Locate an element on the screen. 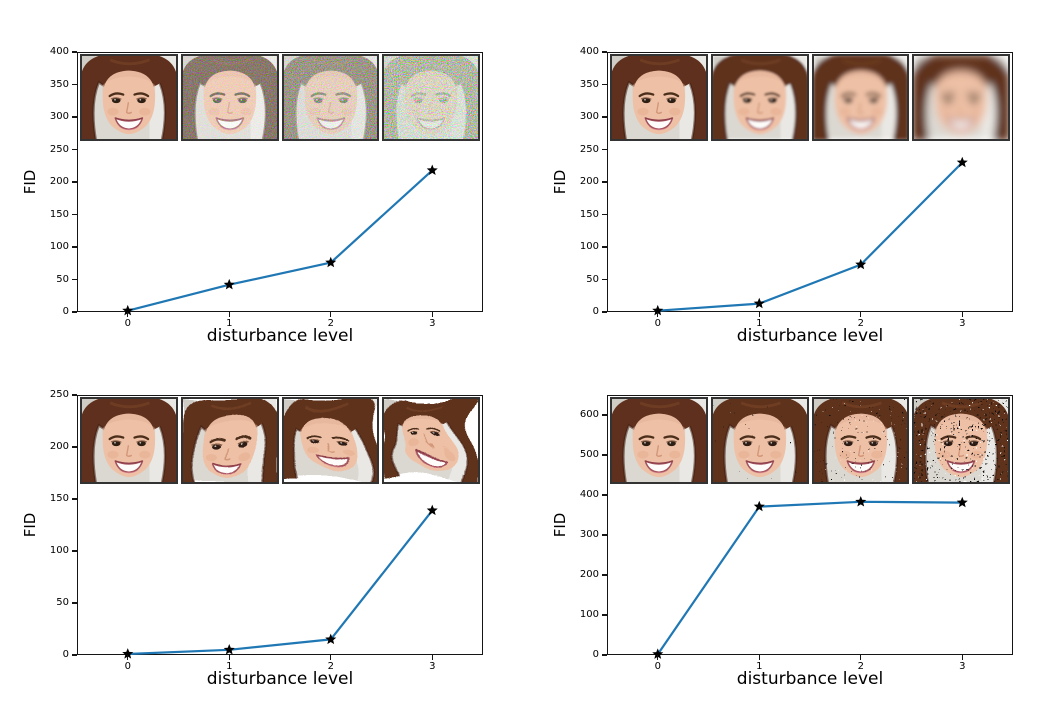  y-tick-label: 600 is located at coordinates (589, 414).